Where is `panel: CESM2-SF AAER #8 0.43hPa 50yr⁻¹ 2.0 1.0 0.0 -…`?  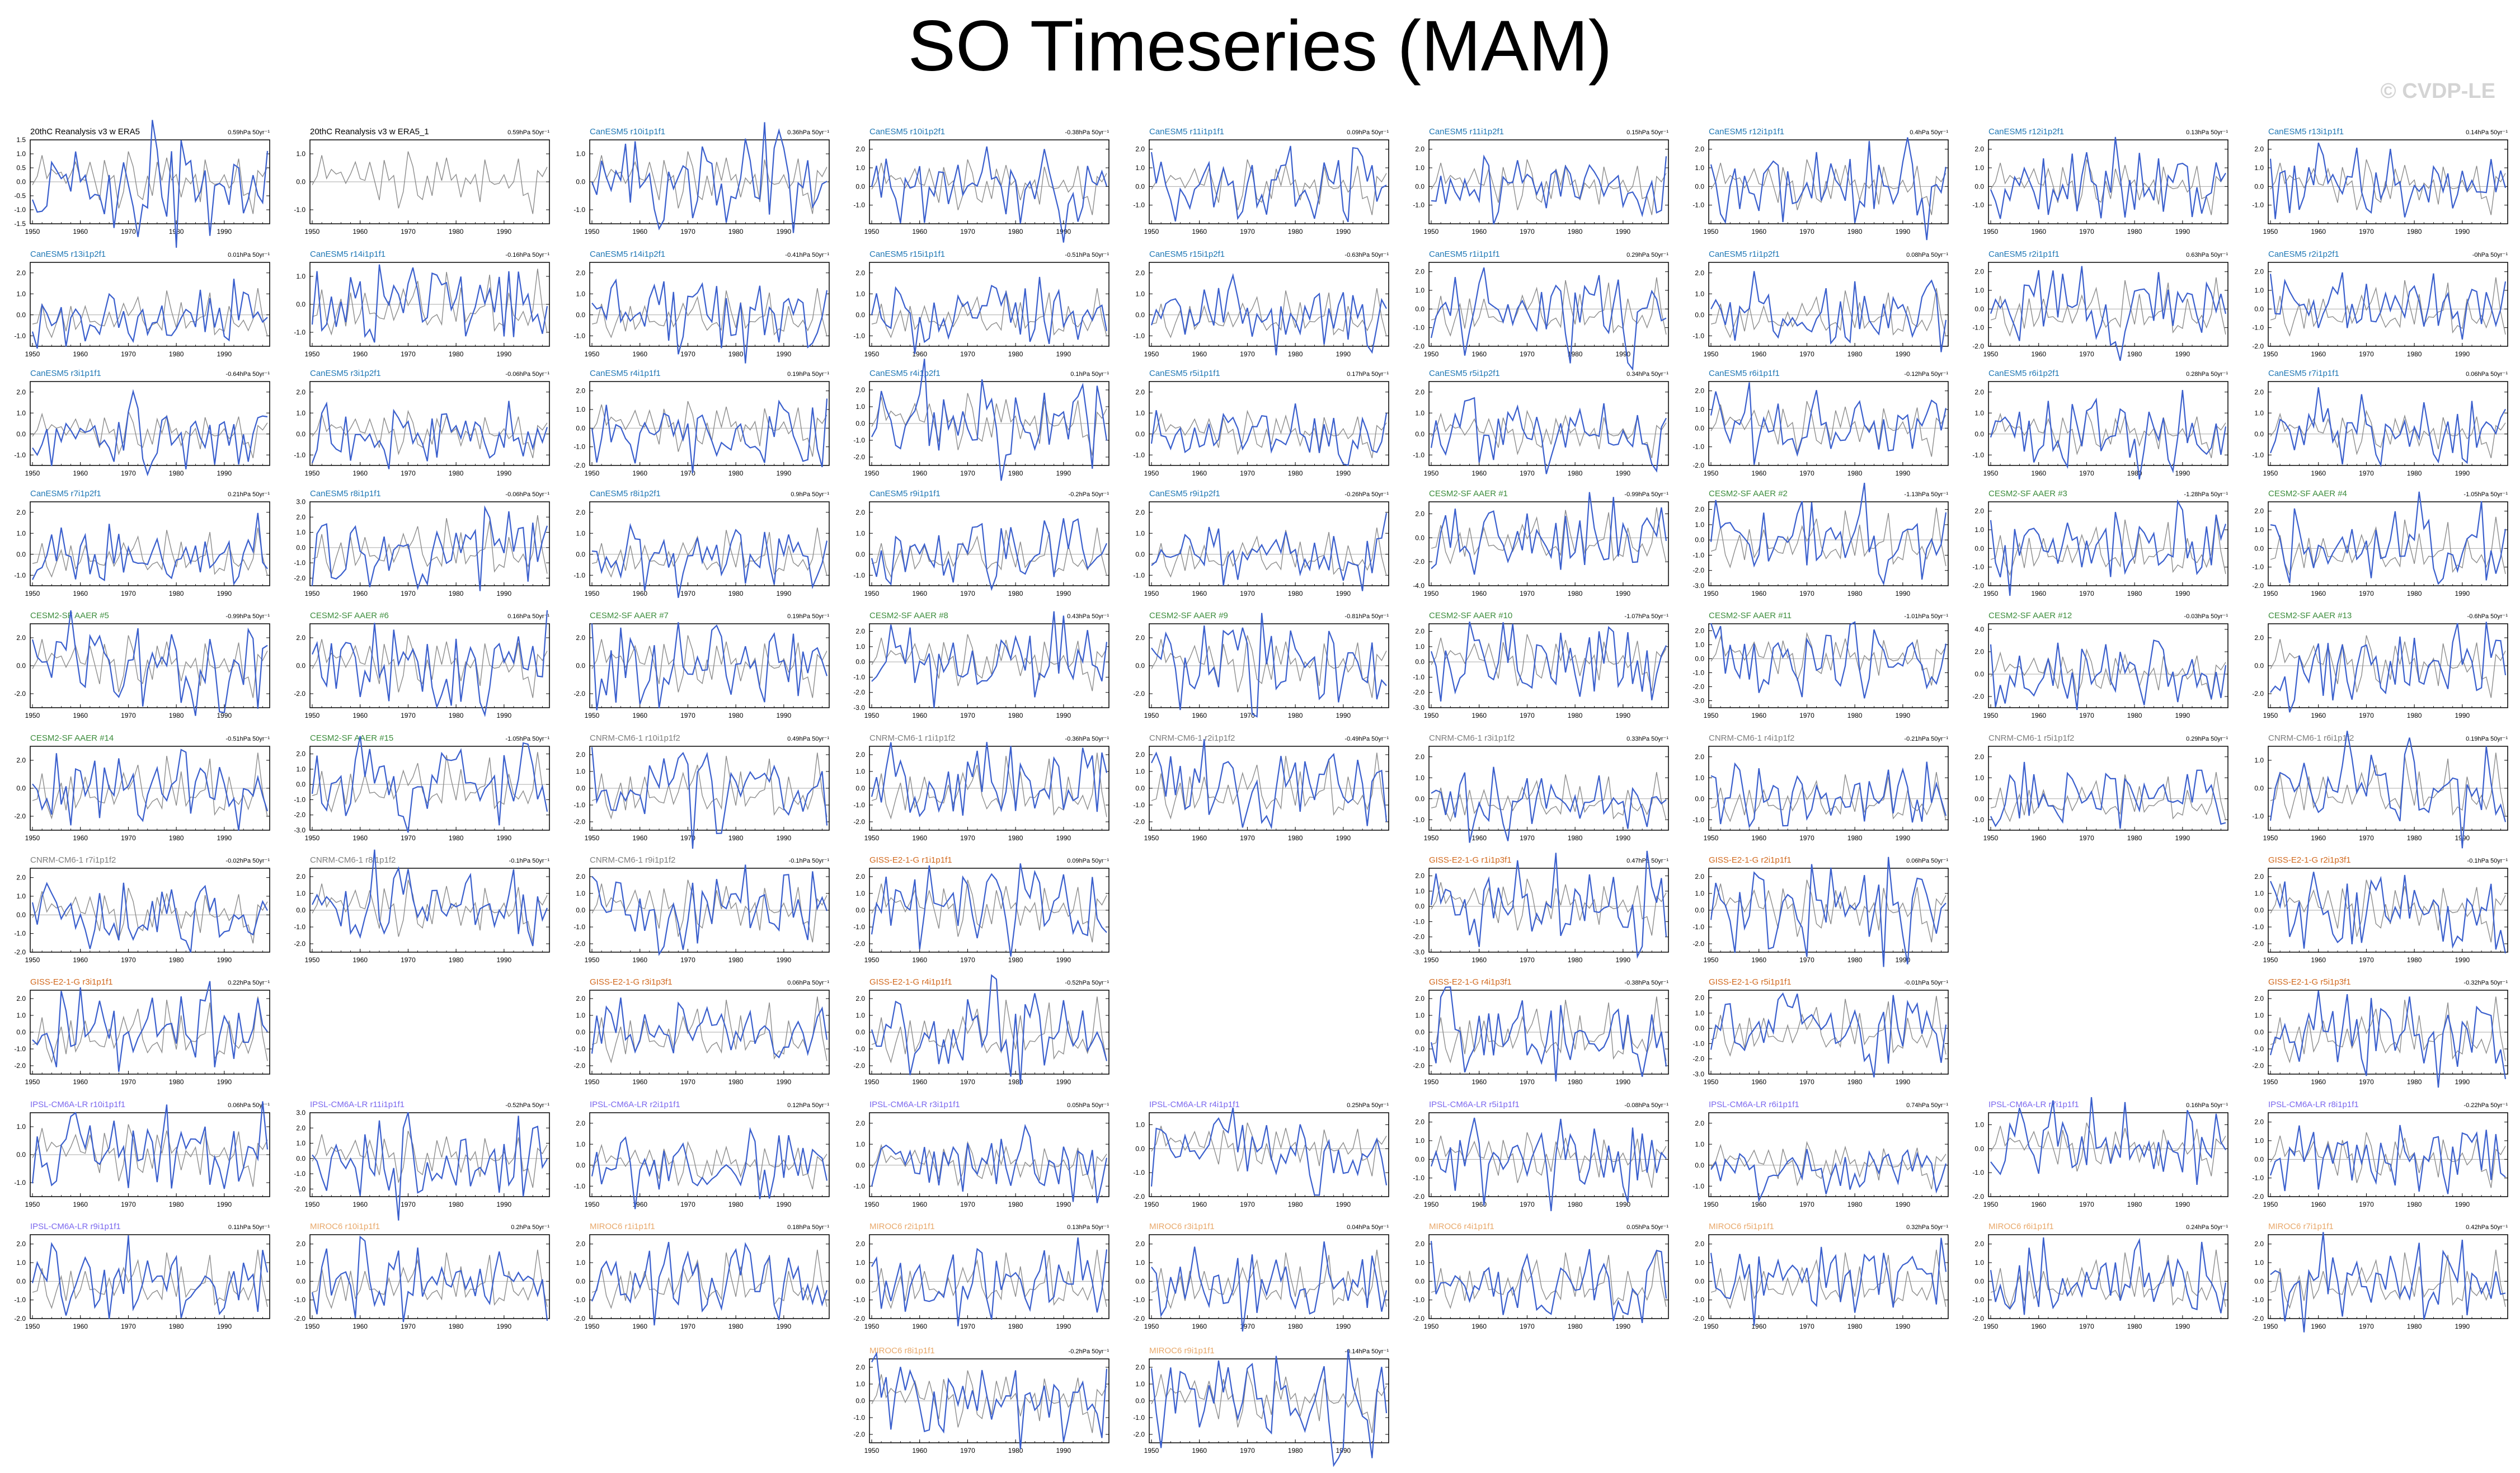 panel: CESM2-SF AAER #8 0.43hPa 50yr⁻¹ 2.0 1.0 0.0 -… is located at coordinates (981, 665).